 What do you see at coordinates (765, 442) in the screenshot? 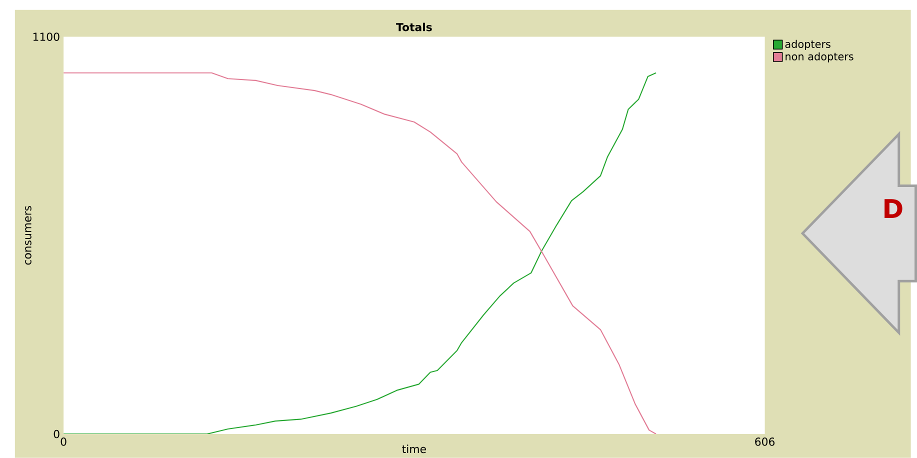
I see `x-tick-label: 606` at bounding box center [765, 442].